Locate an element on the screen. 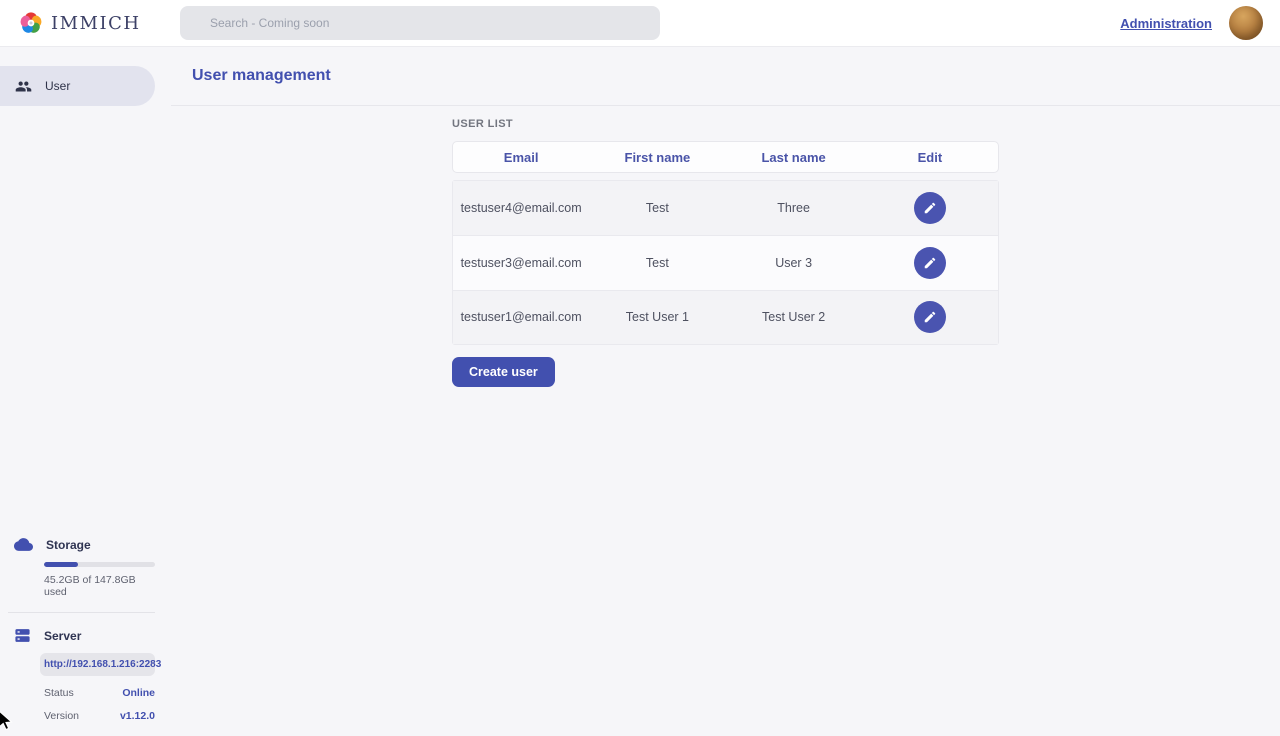 The height and width of the screenshot is (736, 1280). sidebar-item-label: User is located at coordinates (58, 86).